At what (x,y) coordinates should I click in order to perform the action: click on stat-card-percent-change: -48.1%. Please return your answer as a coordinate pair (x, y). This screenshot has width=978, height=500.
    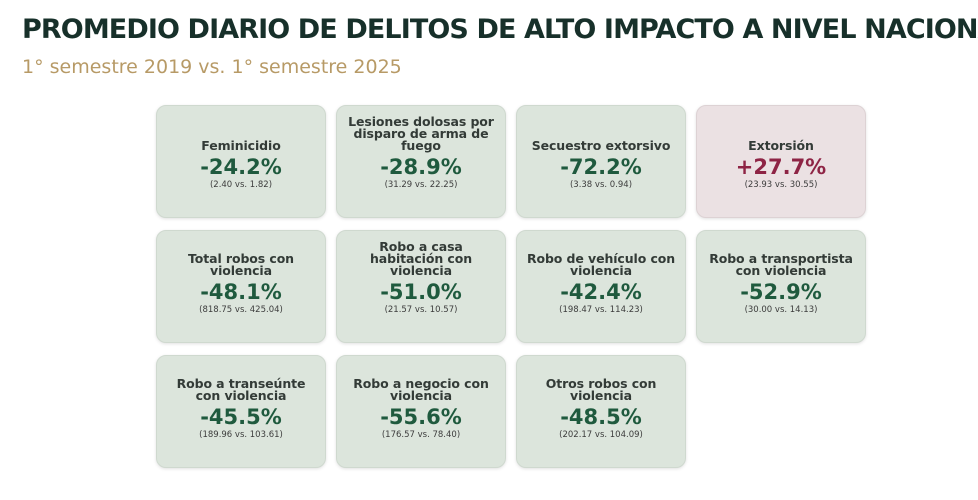
    Looking at the image, I should click on (241, 292).